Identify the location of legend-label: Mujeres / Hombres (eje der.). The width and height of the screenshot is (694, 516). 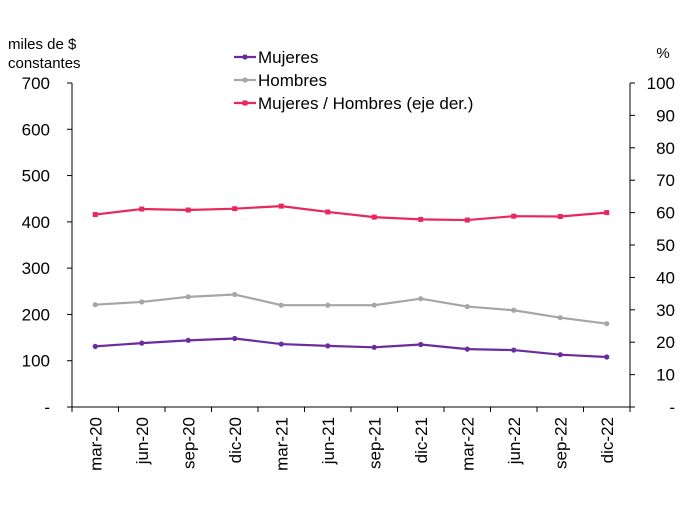
(365, 103).